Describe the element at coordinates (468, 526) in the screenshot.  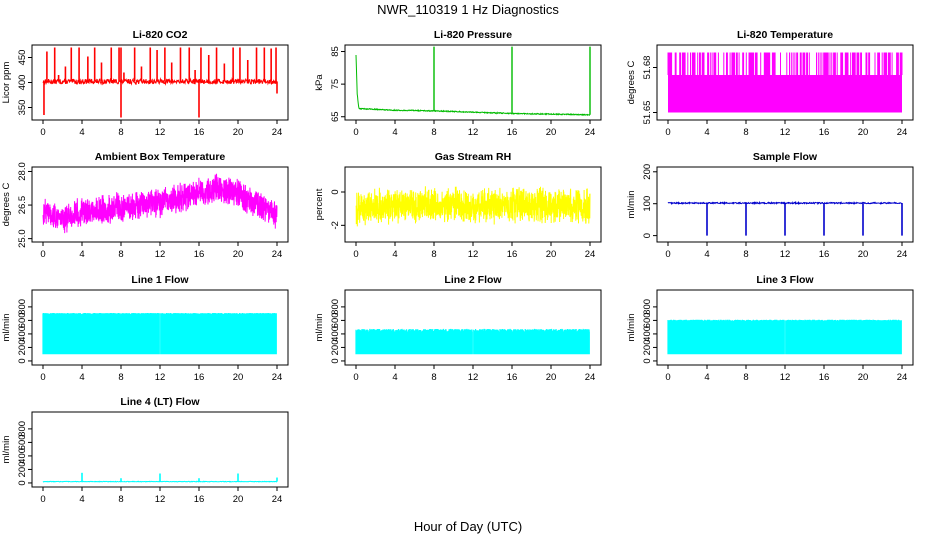
I see `figure-xlabel: Hour of Day (UTC)` at that location.